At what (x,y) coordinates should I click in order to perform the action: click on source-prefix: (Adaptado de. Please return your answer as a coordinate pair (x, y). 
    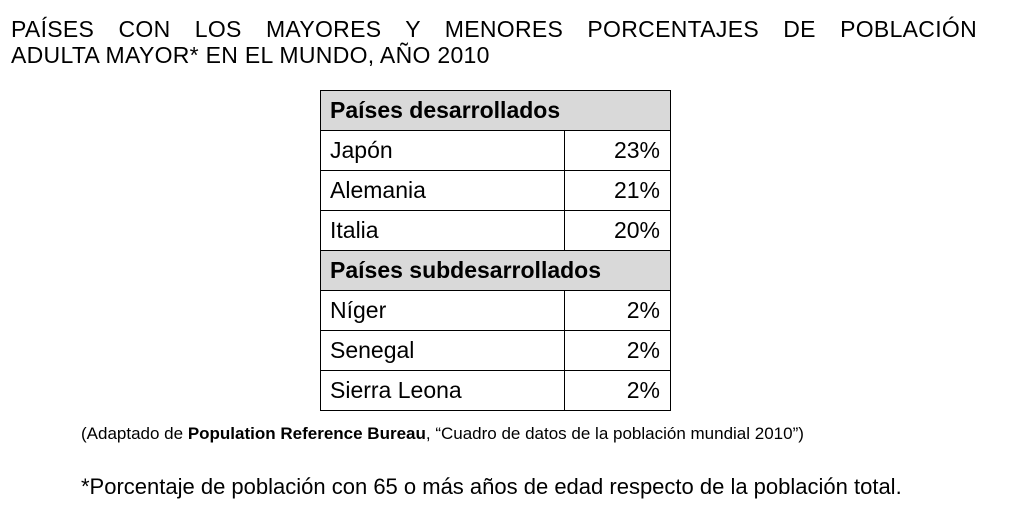
    Looking at the image, I should click on (134, 433).